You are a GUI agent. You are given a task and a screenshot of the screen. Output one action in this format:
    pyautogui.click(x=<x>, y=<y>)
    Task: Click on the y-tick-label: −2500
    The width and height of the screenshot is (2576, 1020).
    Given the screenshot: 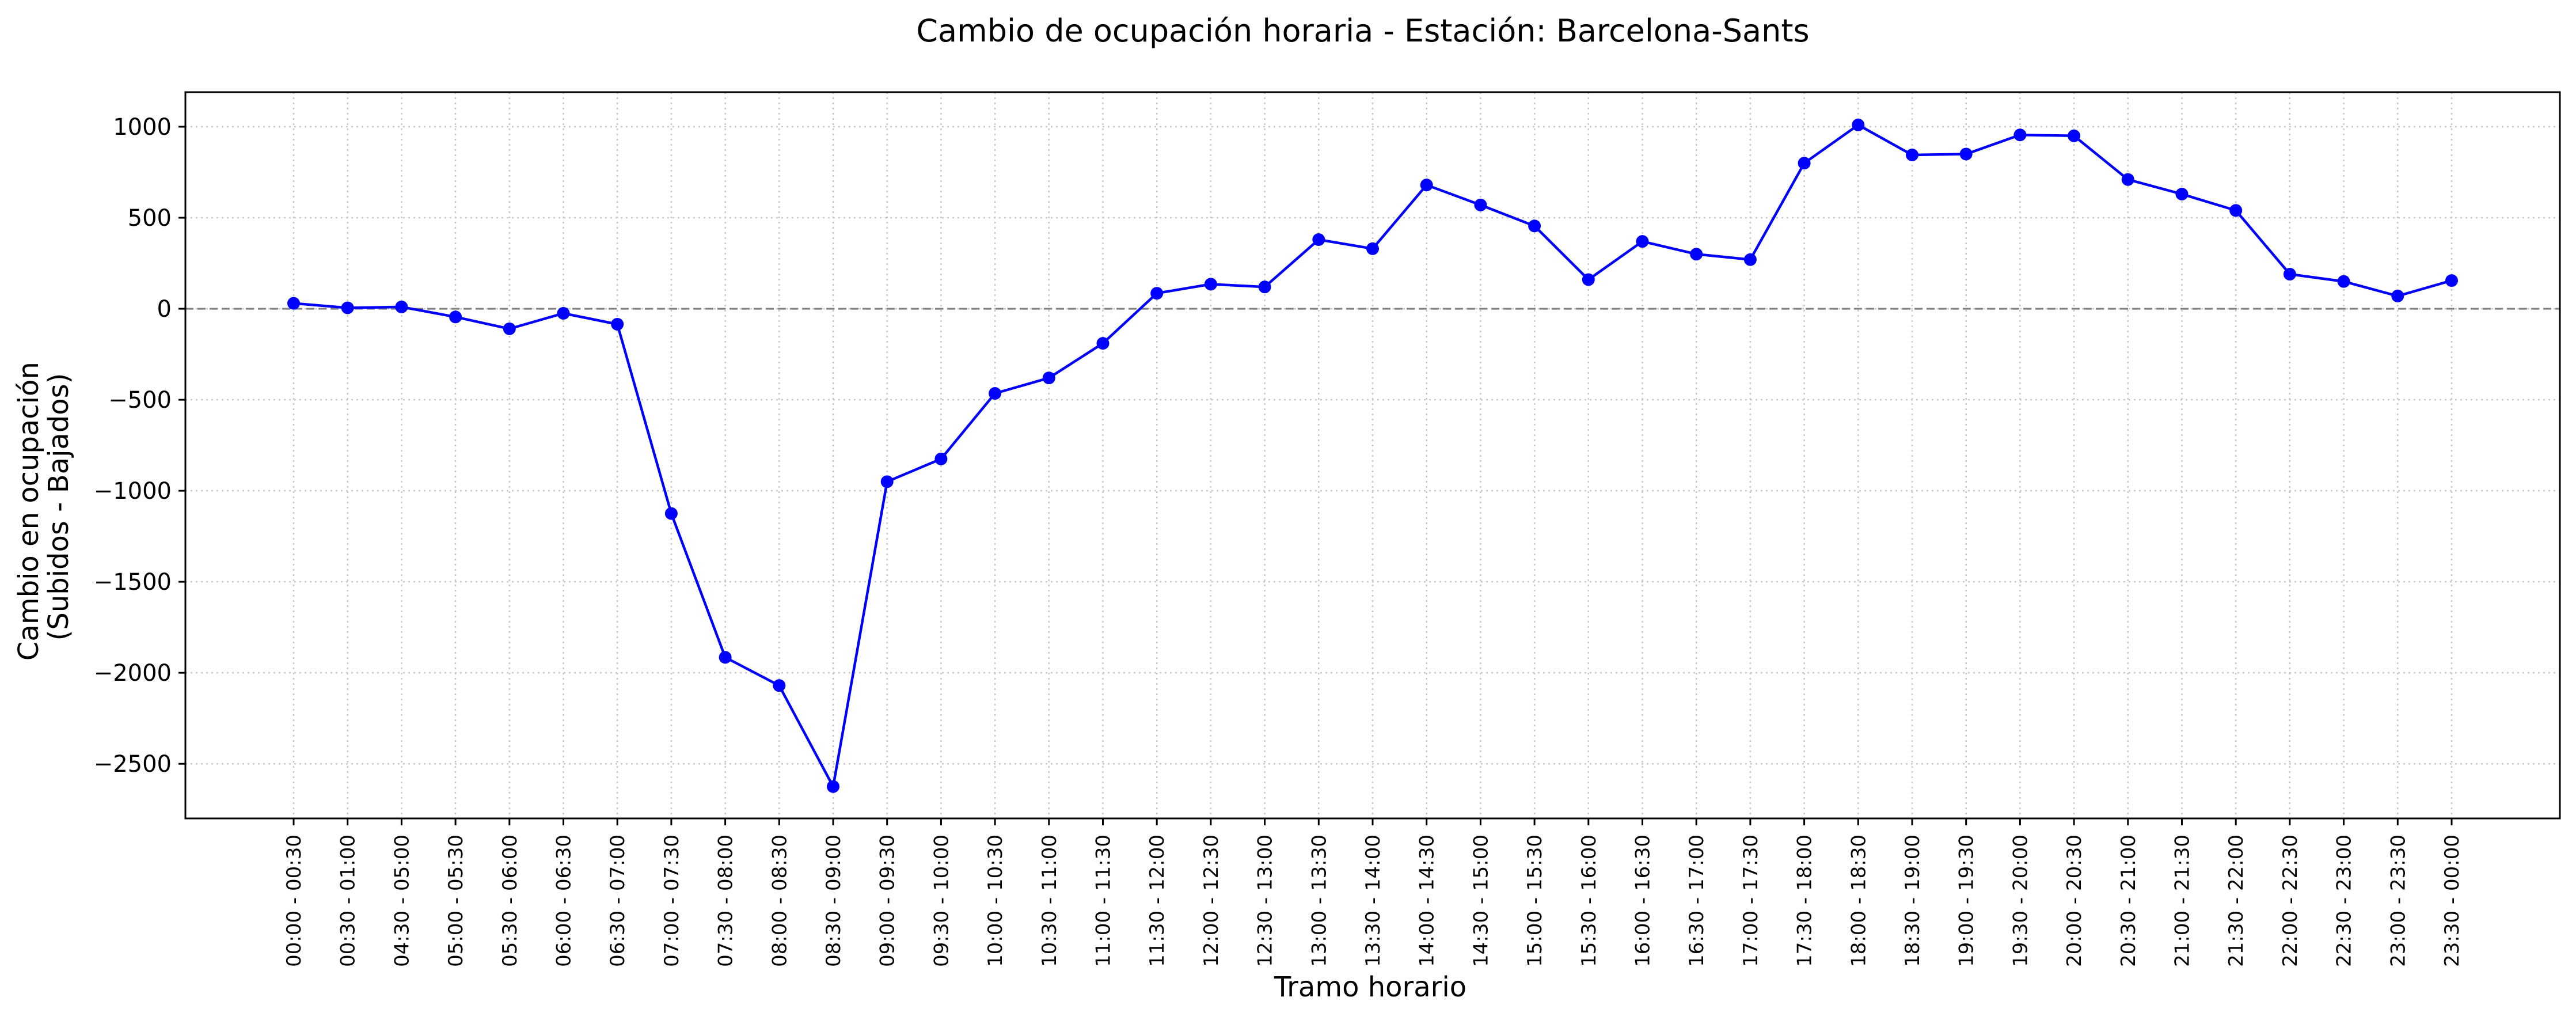 What is the action you would take?
    pyautogui.click(x=133, y=764)
    